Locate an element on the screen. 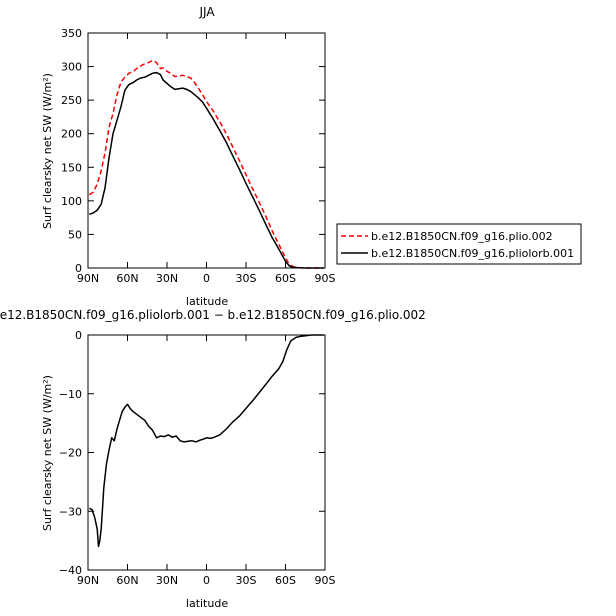 This screenshot has width=616, height=616. legend-box is located at coordinates (459, 244).